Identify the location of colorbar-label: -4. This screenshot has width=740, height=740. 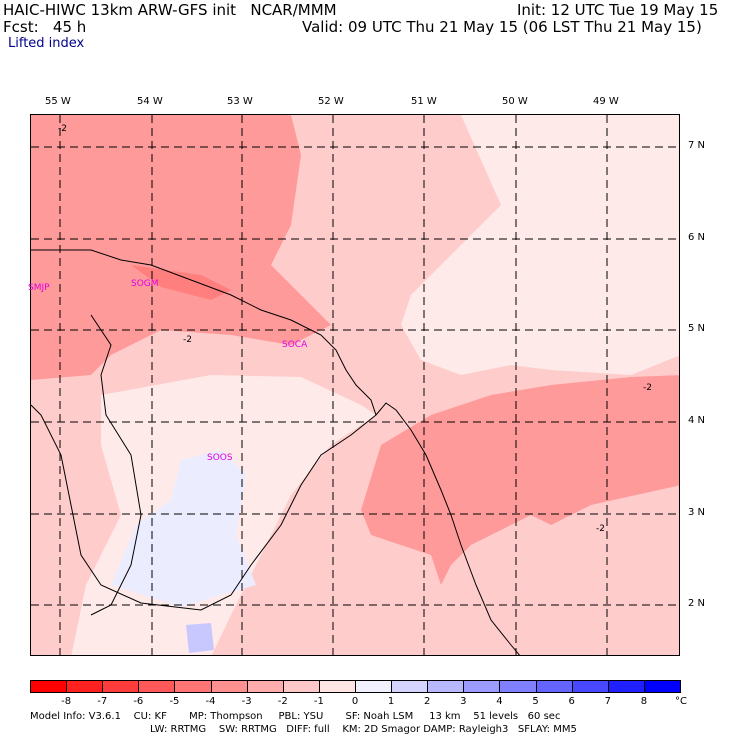
(210, 701).